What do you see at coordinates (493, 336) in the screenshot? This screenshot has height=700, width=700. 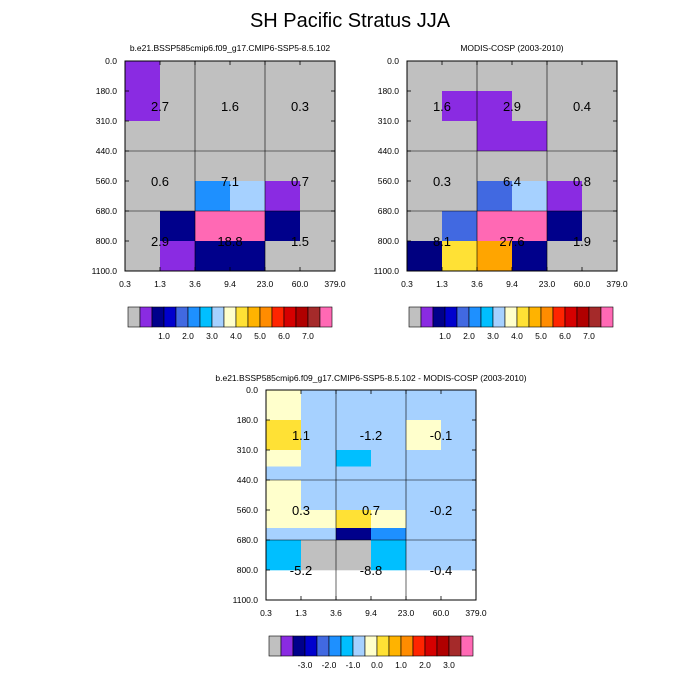 I see `colorbar-label: 3.0` at bounding box center [493, 336].